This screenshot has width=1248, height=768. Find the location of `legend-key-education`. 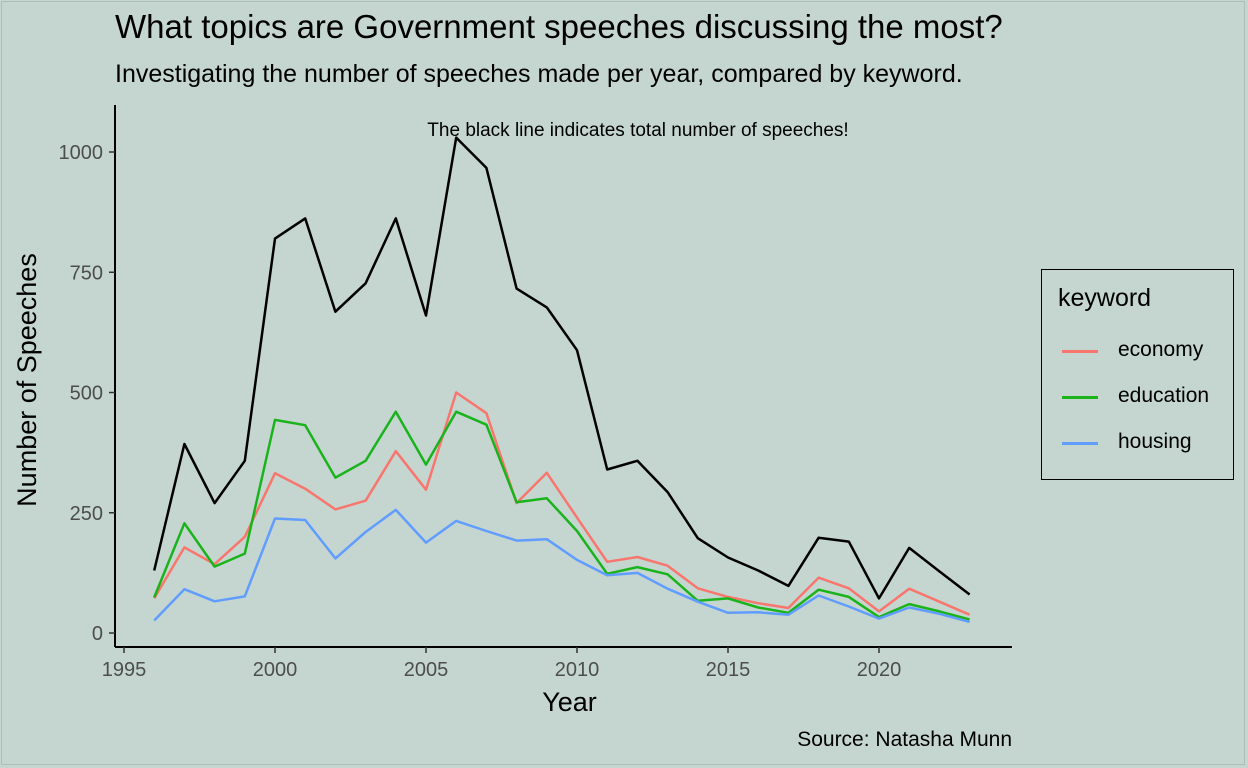

legend-key-education is located at coordinates (1080, 397).